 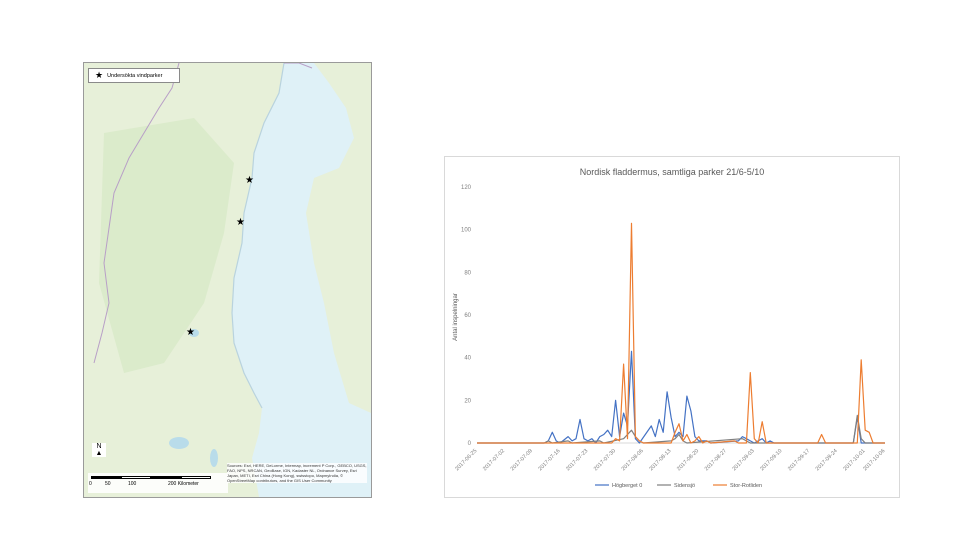 I want to click on x-tick-label: 2017-06-25, so click(x=466, y=460).